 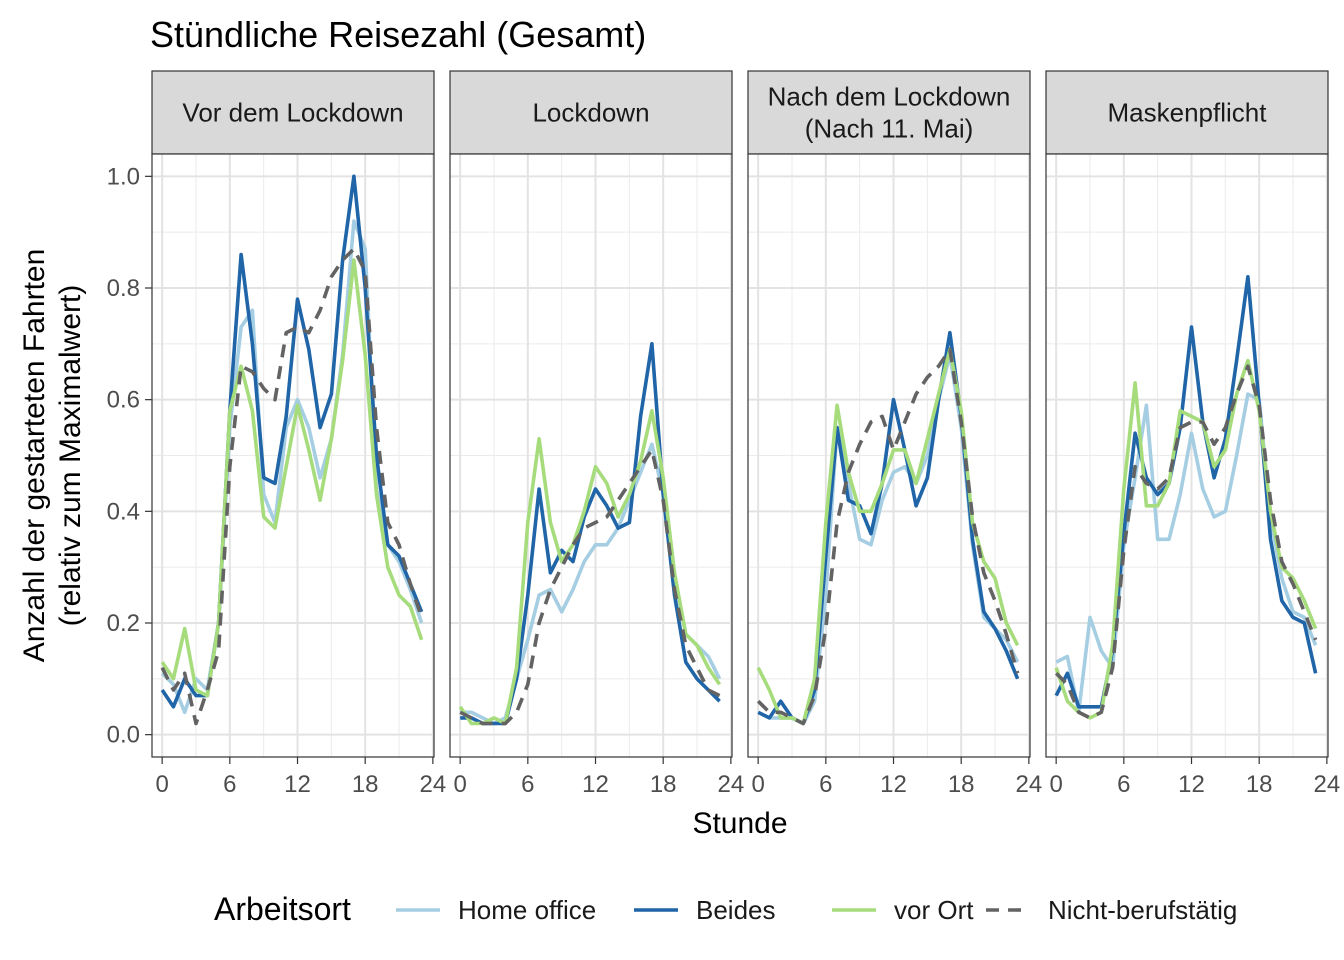 What do you see at coordinates (889, 129) in the screenshot?
I see `facet-label: (Nach 11. Mai)` at bounding box center [889, 129].